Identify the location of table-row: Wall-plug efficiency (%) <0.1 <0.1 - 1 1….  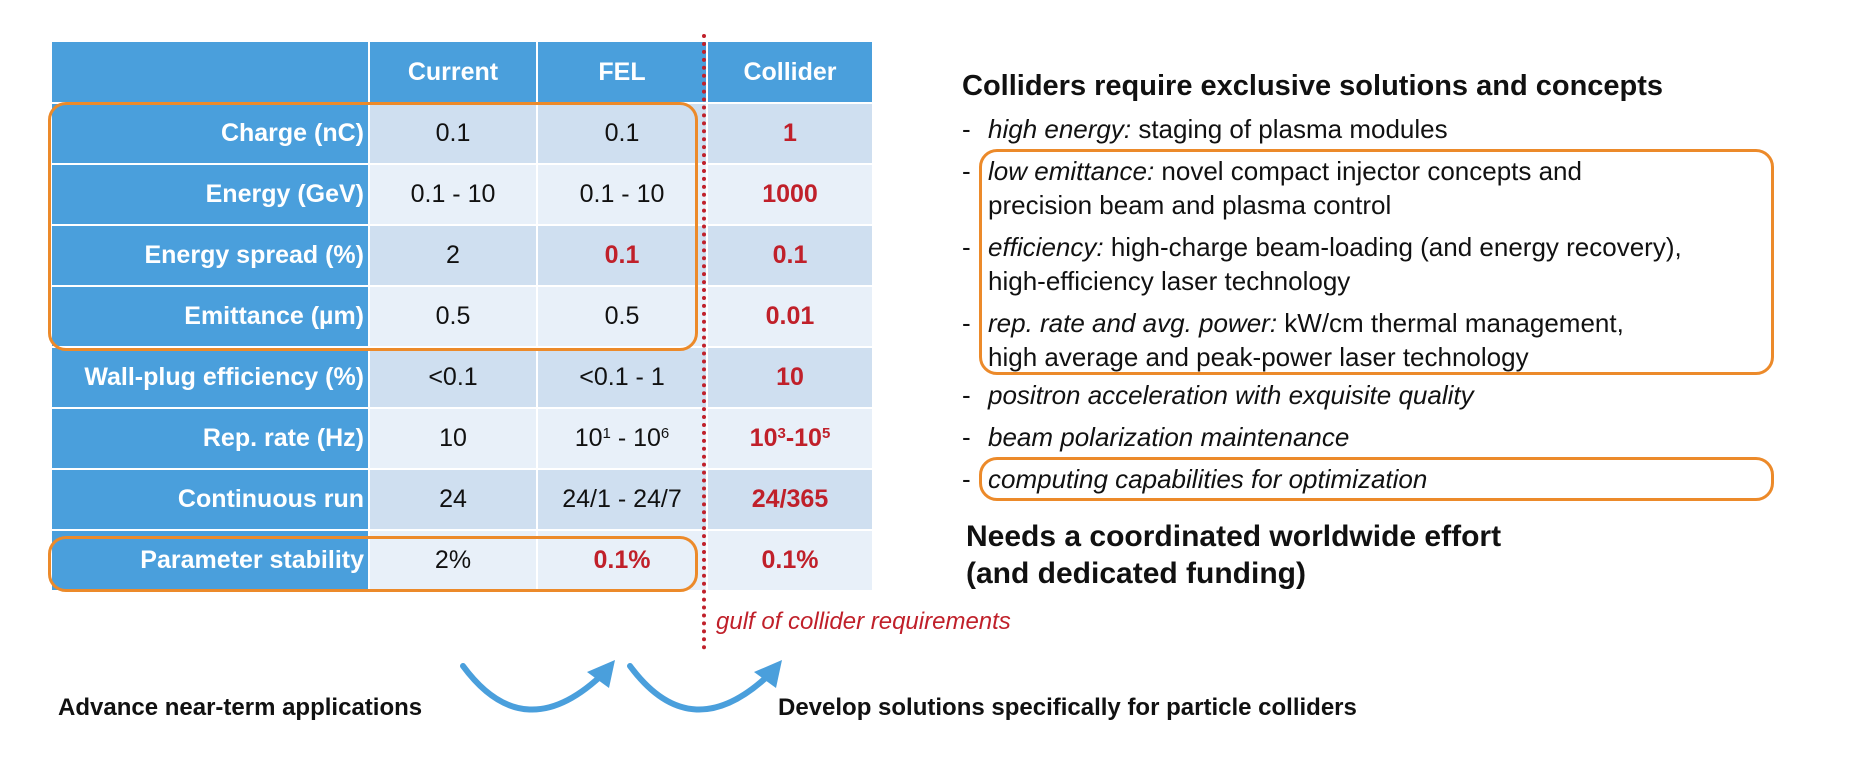
(463, 378).